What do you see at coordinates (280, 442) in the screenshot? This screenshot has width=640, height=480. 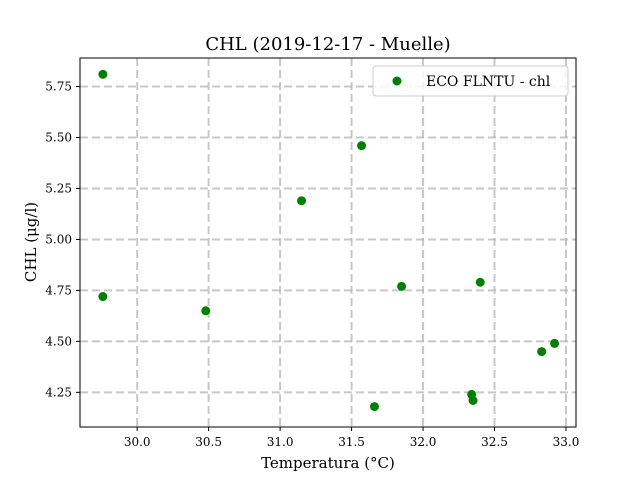 I see `x-tick-label: 31.0` at bounding box center [280, 442].